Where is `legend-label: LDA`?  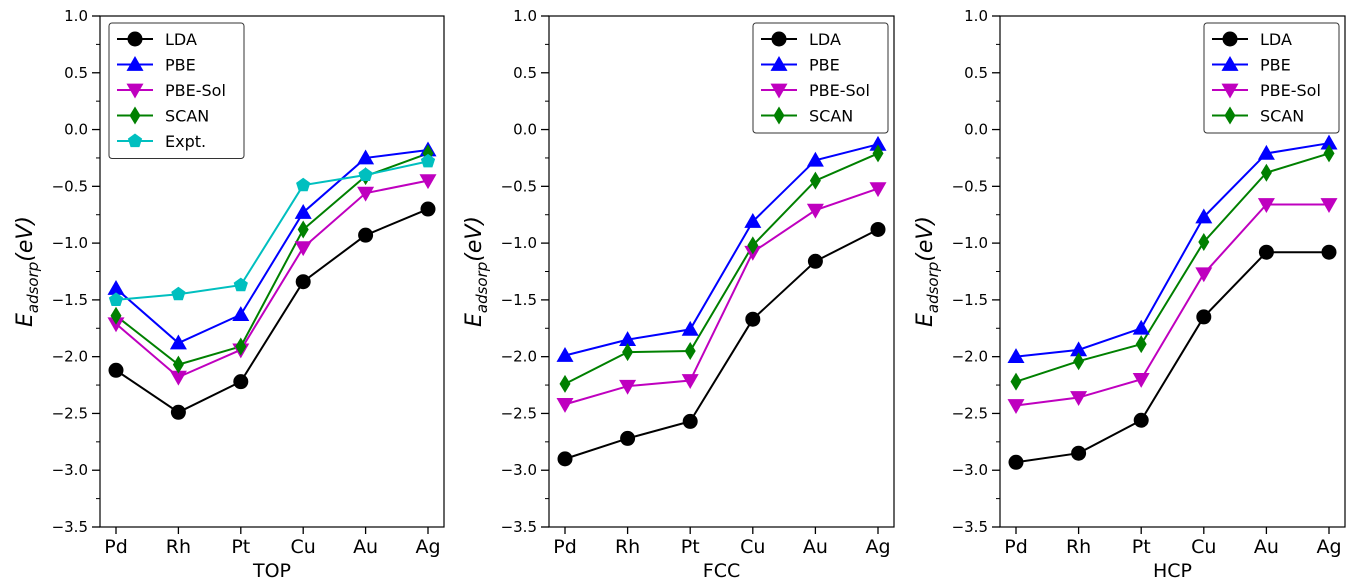
legend-label: LDA is located at coordinates (1276, 39).